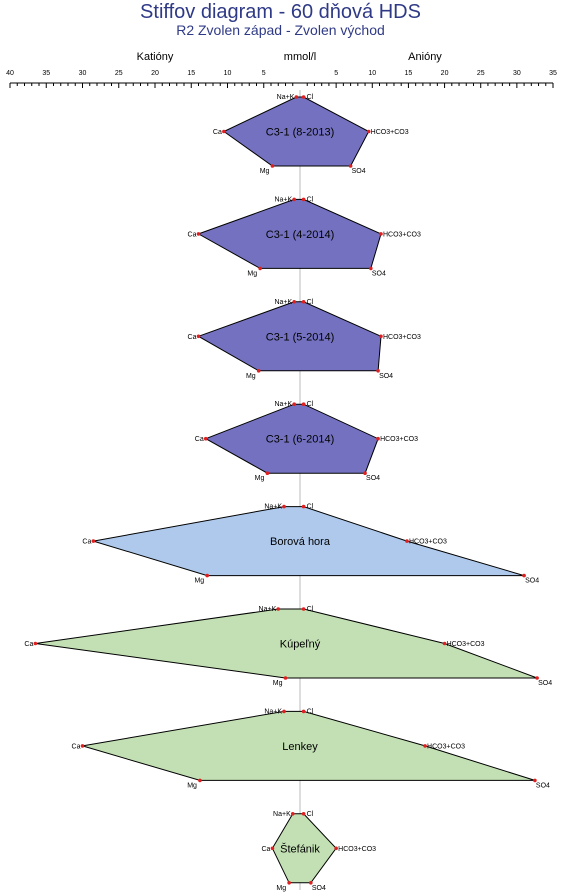 This screenshot has width=561, height=893. I want to click on stiff-polygon-8: Na+K Cl HCO3+CO3 SO4 Mg Ca Štefánik, so click(318, 851).